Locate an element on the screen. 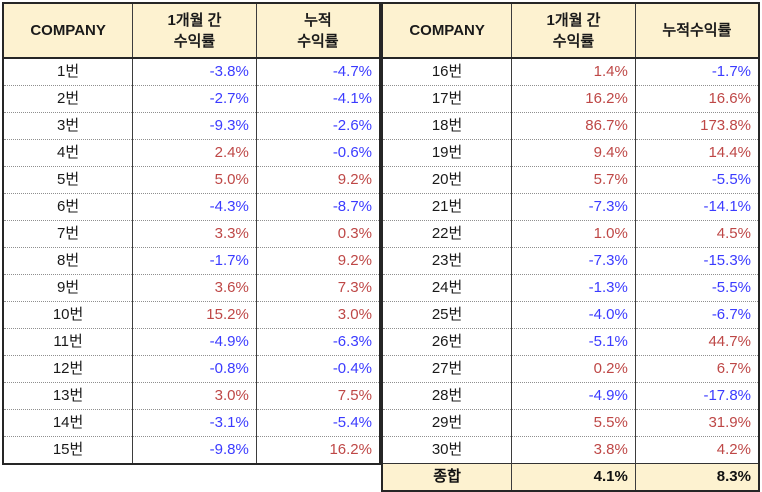 This screenshot has height=492, width=762. monthly-return-cell: -0.8% is located at coordinates (194, 369).